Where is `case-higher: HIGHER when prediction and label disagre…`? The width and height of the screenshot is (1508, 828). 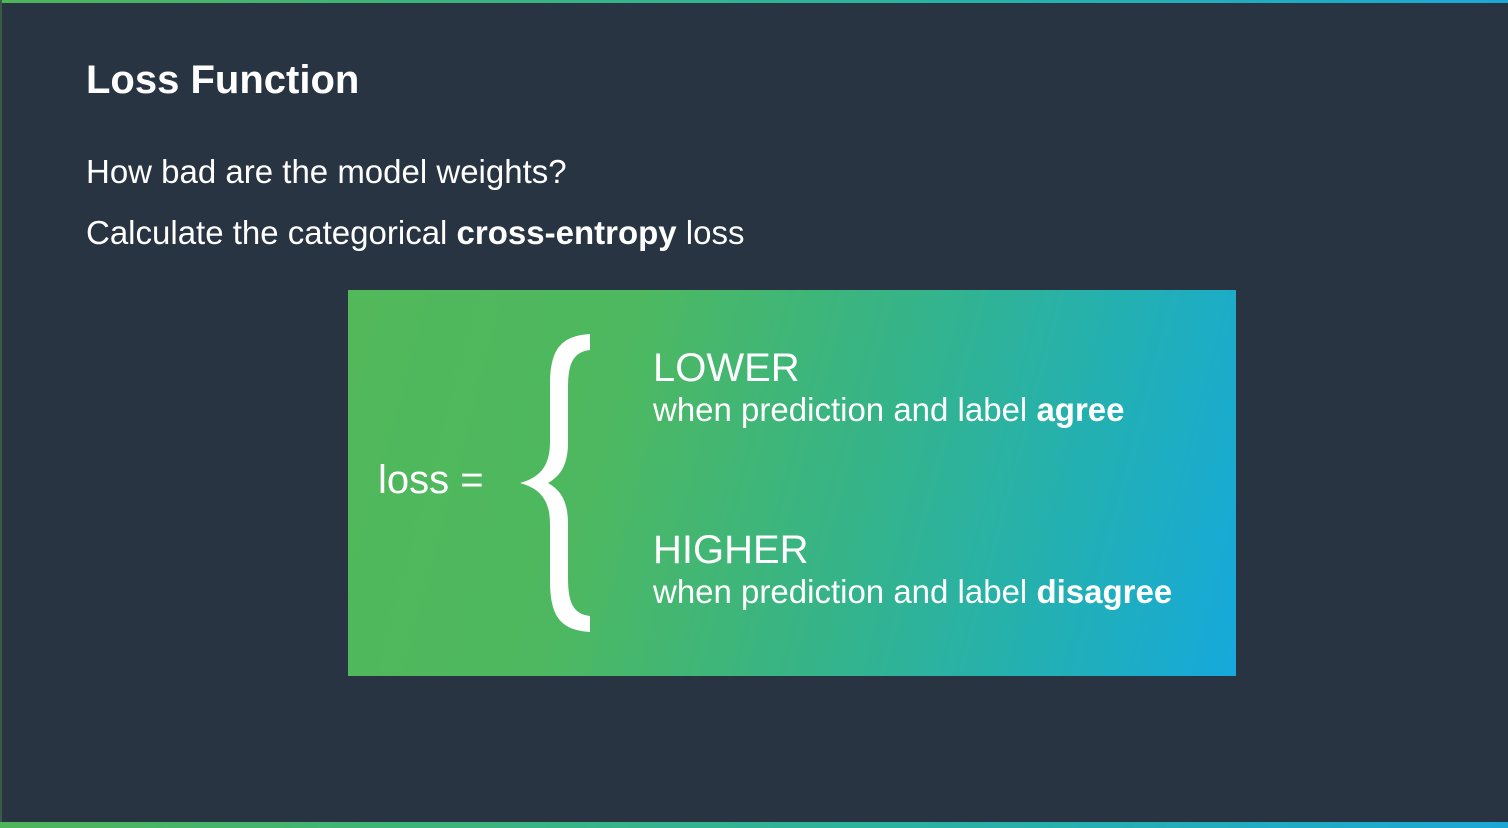 case-higher: HIGHER when prediction and label disagre… is located at coordinates (912, 570).